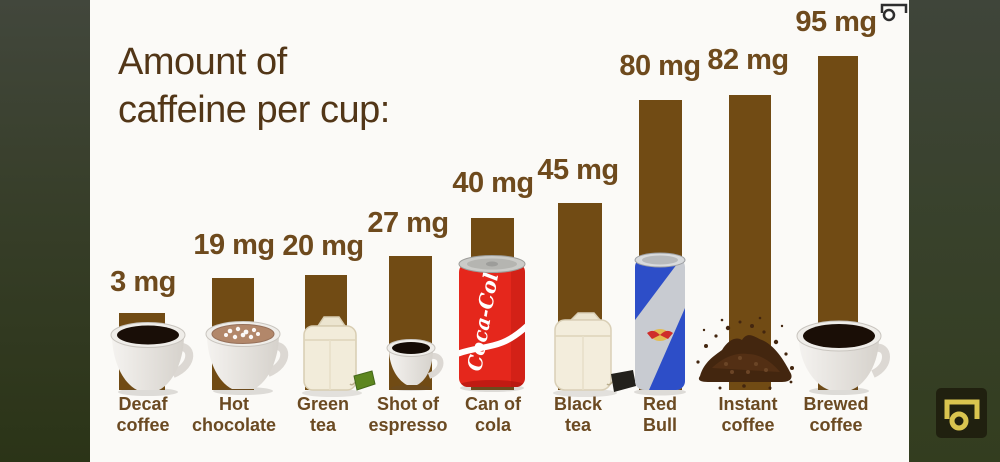 The width and height of the screenshot is (1000, 462). I want to click on value-label-red-bull: 80 mg, so click(660, 66).